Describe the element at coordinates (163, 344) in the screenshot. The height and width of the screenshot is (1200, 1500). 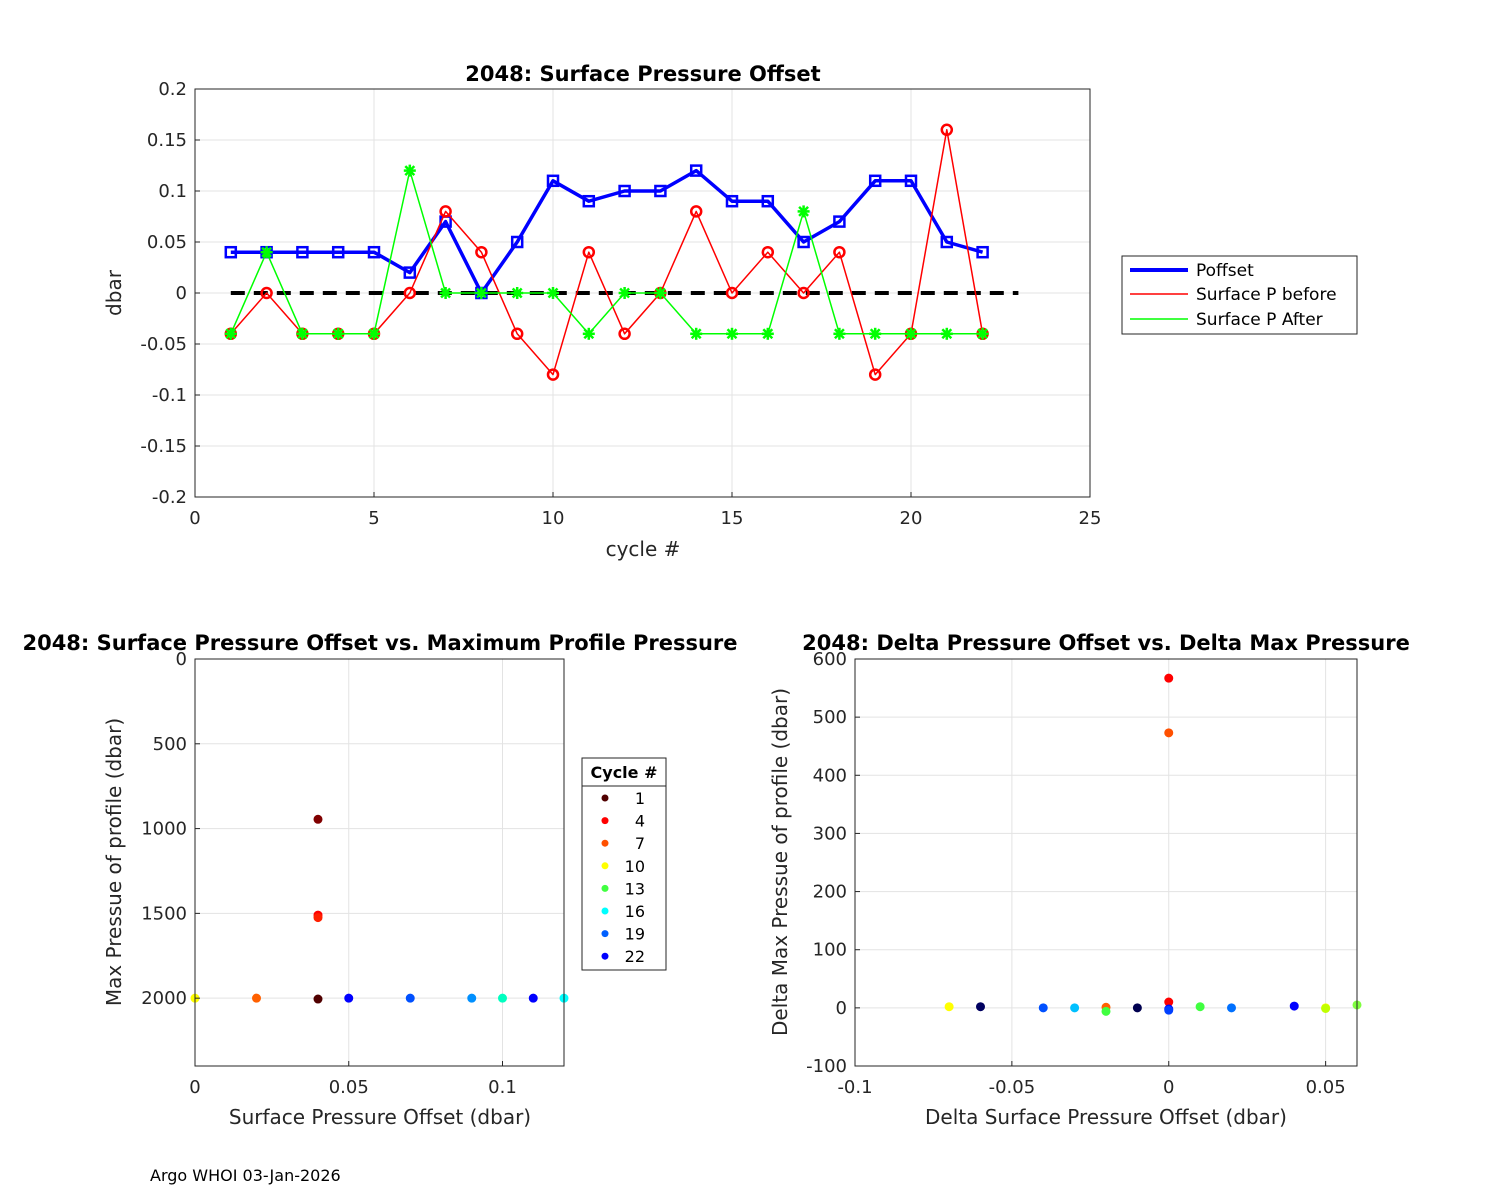
I see `y-tick-label: -0.05` at that location.